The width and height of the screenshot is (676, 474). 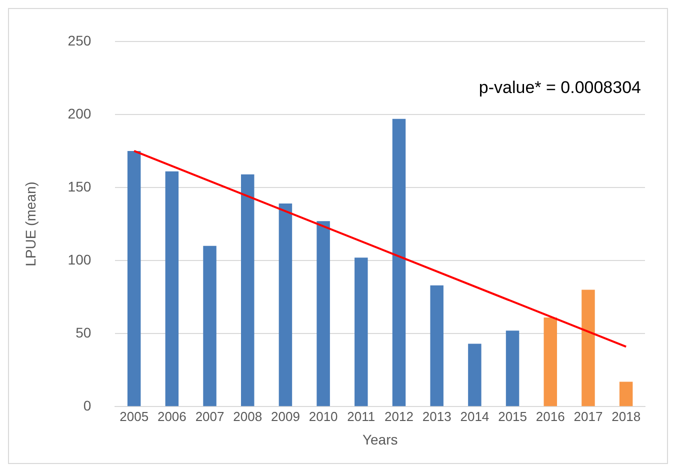 What do you see at coordinates (80, 113) in the screenshot?
I see `y-tick-label: 200` at bounding box center [80, 113].